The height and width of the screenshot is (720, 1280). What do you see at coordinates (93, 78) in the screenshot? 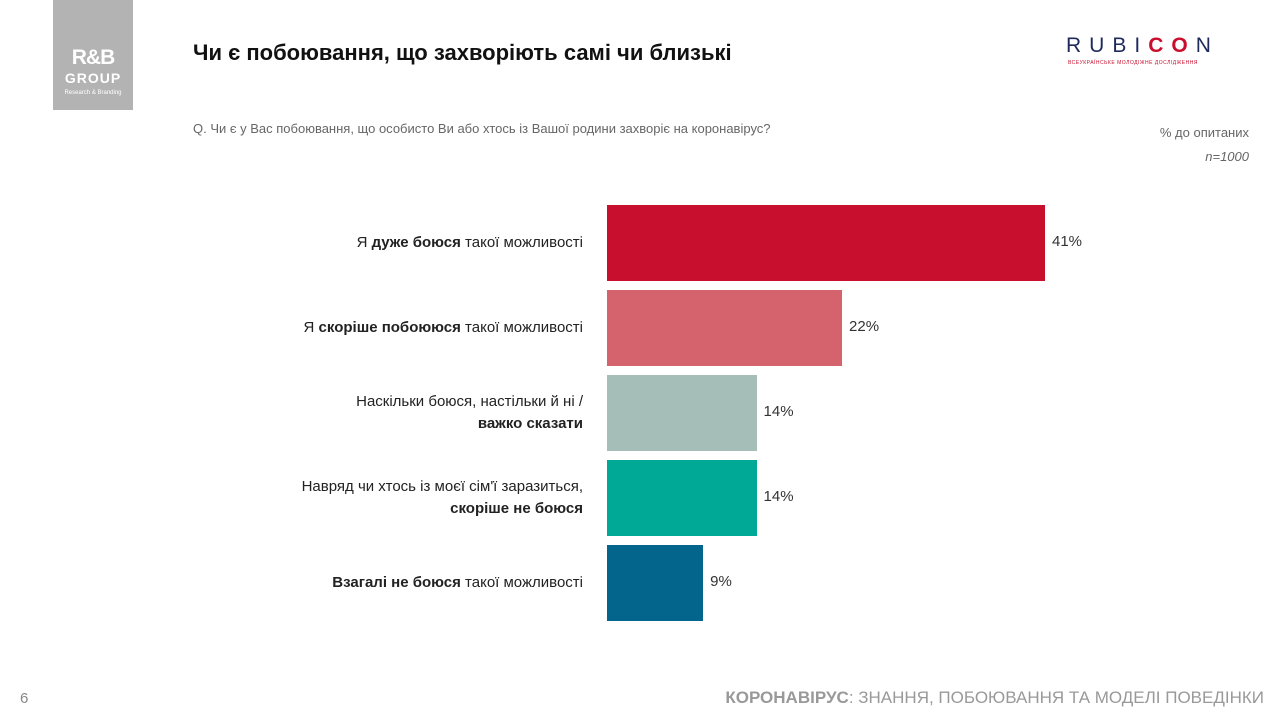
I see `logo-line-2: GROUP` at bounding box center [93, 78].